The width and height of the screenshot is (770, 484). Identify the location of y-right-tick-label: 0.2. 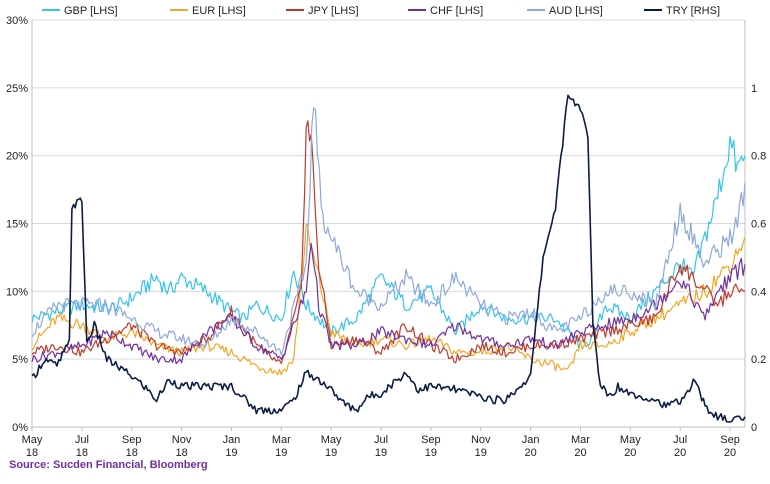
(758, 360).